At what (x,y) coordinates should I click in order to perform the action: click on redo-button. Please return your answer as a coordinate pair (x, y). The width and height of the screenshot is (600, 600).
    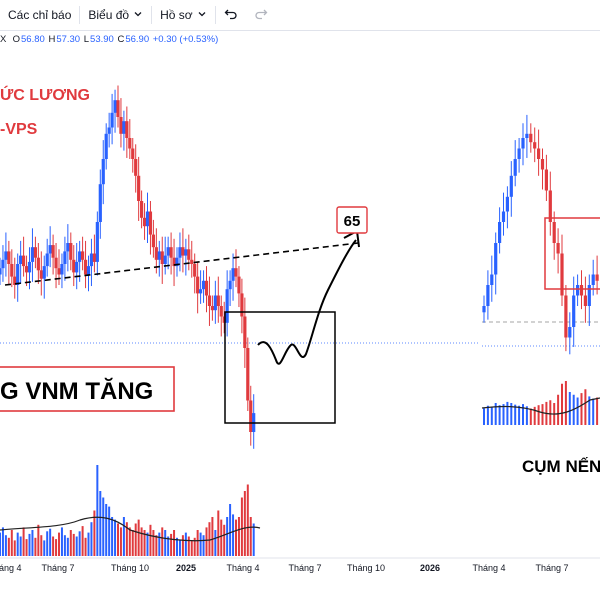
    Looking at the image, I should click on (261, 15).